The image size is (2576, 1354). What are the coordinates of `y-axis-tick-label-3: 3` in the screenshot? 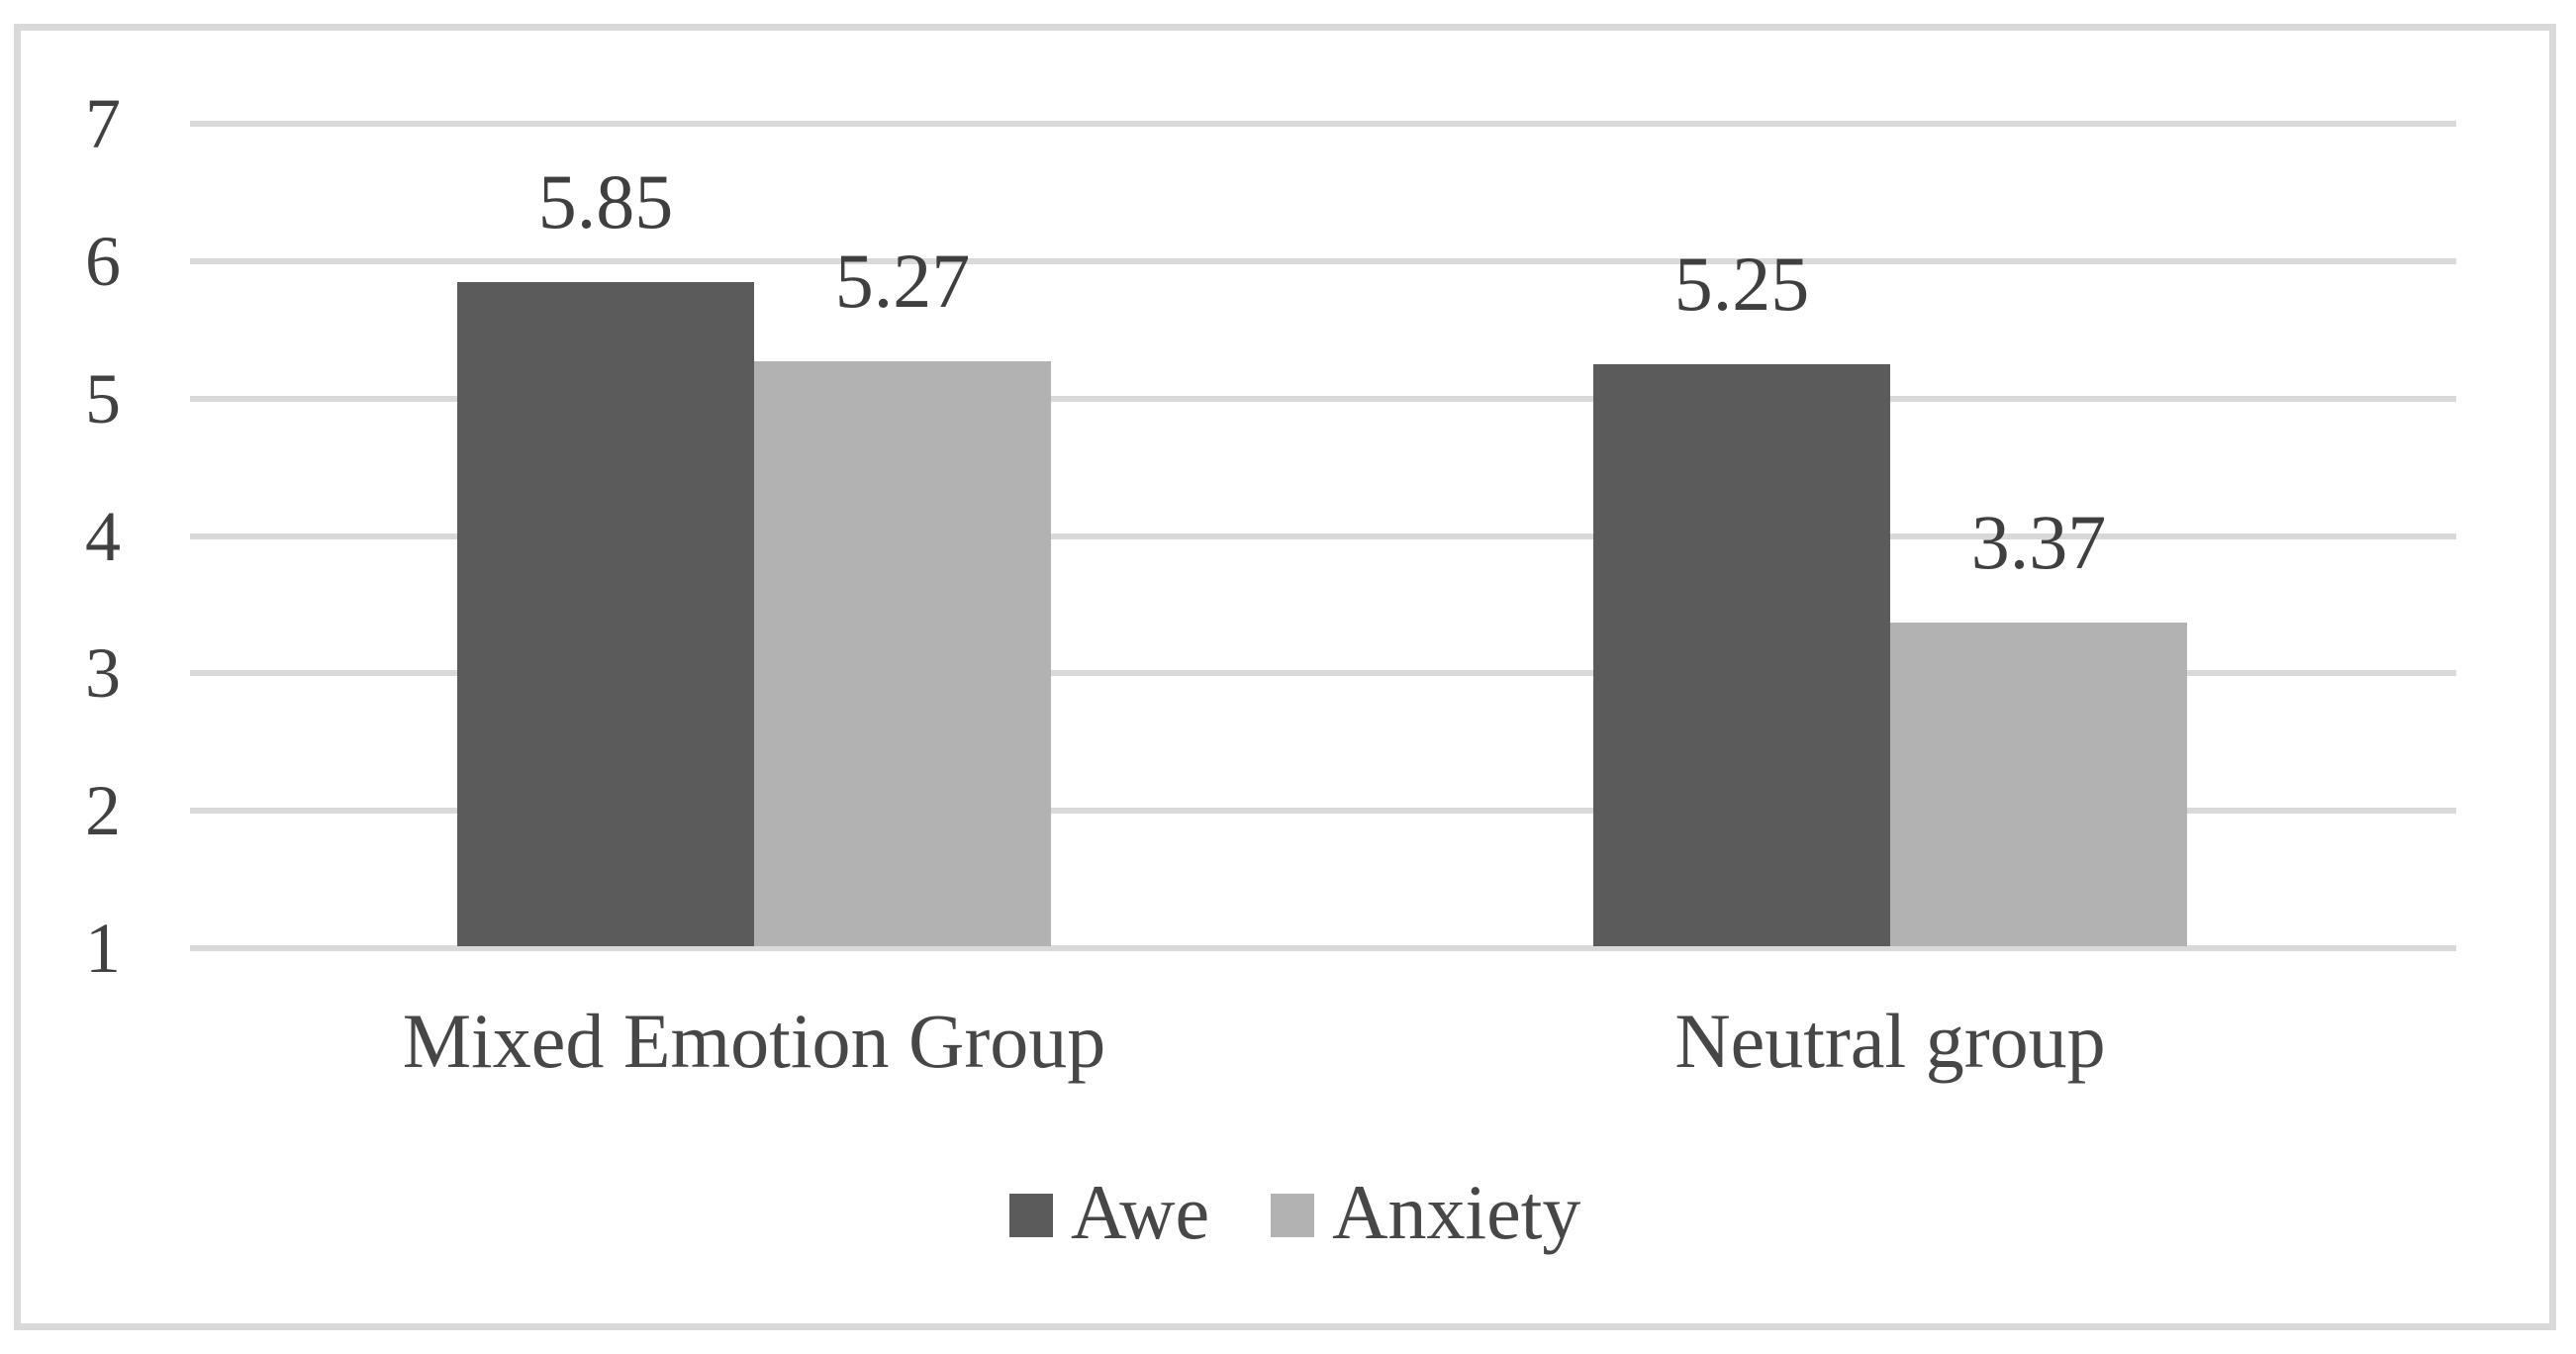 It's located at (103, 673).